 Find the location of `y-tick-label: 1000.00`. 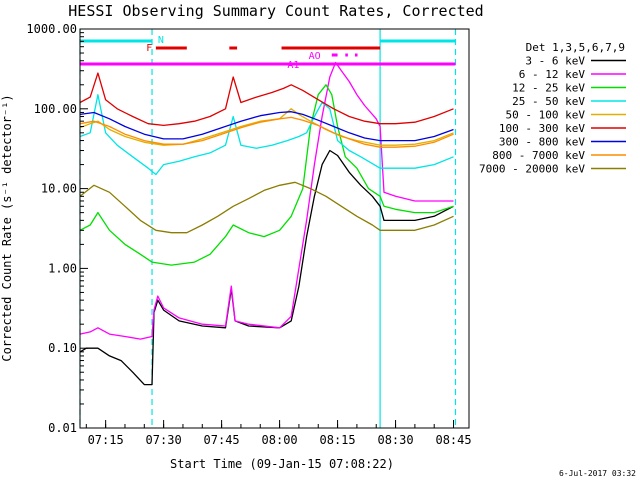

y-tick-label: 1000.00 is located at coordinates (51, 29).